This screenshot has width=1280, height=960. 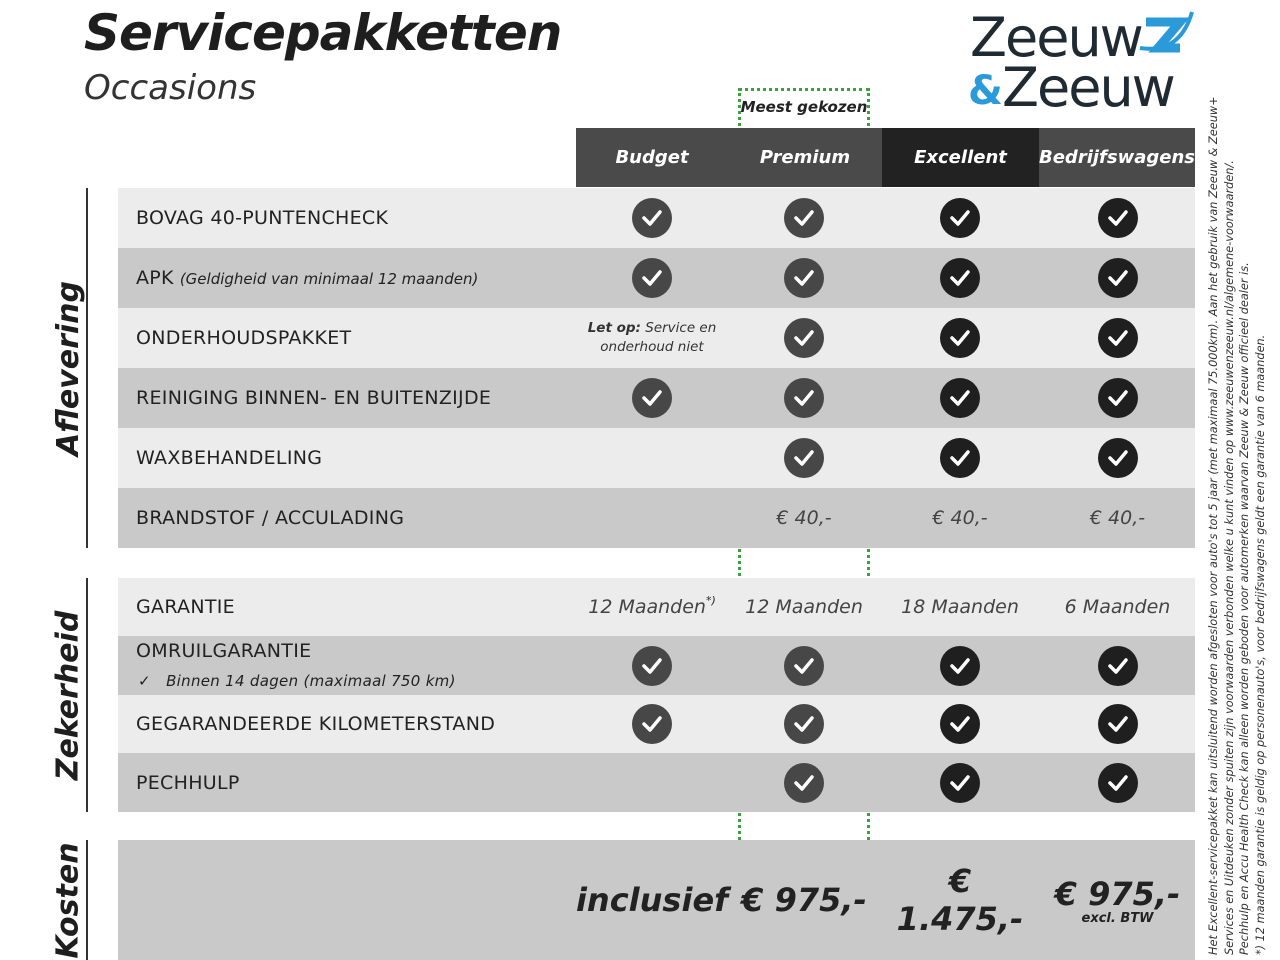 I want to click on row-label: OMRUILGARANTIE, so click(x=224, y=651).